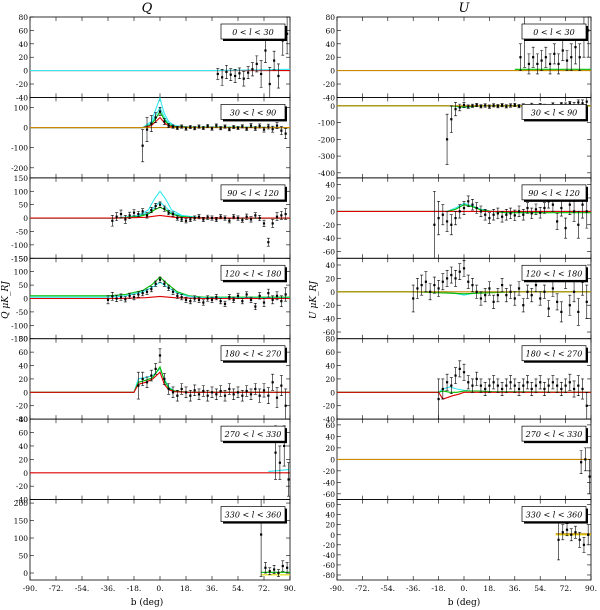 Image resolution: width=600 pixels, height=610 pixels. I want to click on panel-q-5: -40 -20 0 20 40 60 80 180 < l < 270, so click(153, 379).